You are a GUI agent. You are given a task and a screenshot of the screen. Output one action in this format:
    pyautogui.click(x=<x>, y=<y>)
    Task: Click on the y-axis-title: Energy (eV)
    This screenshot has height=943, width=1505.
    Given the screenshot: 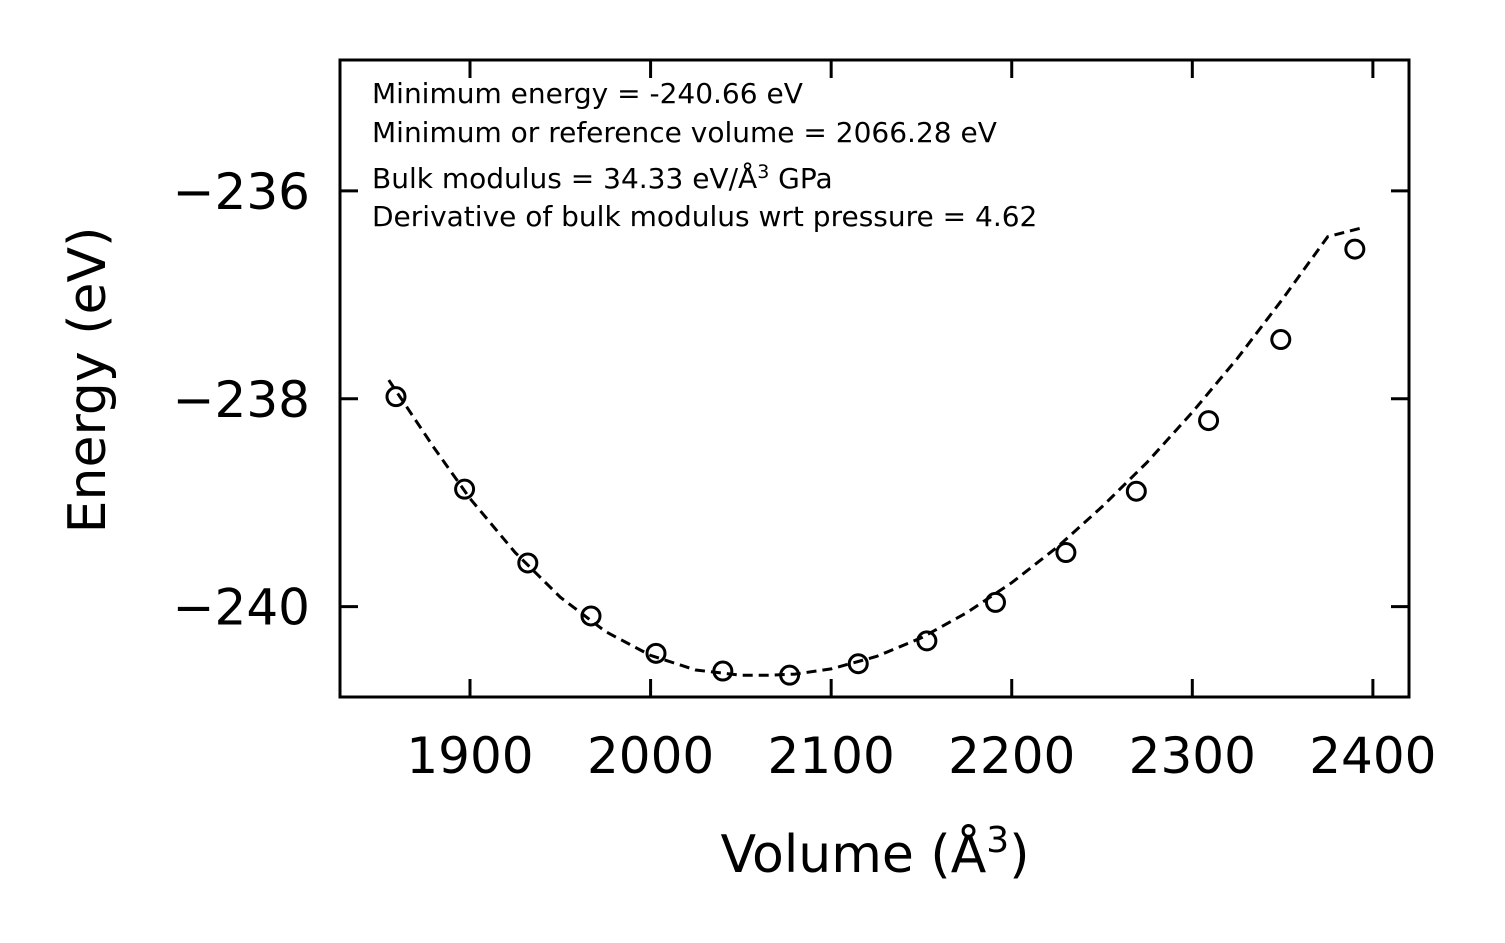 What is the action you would take?
    pyautogui.click(x=88, y=380)
    